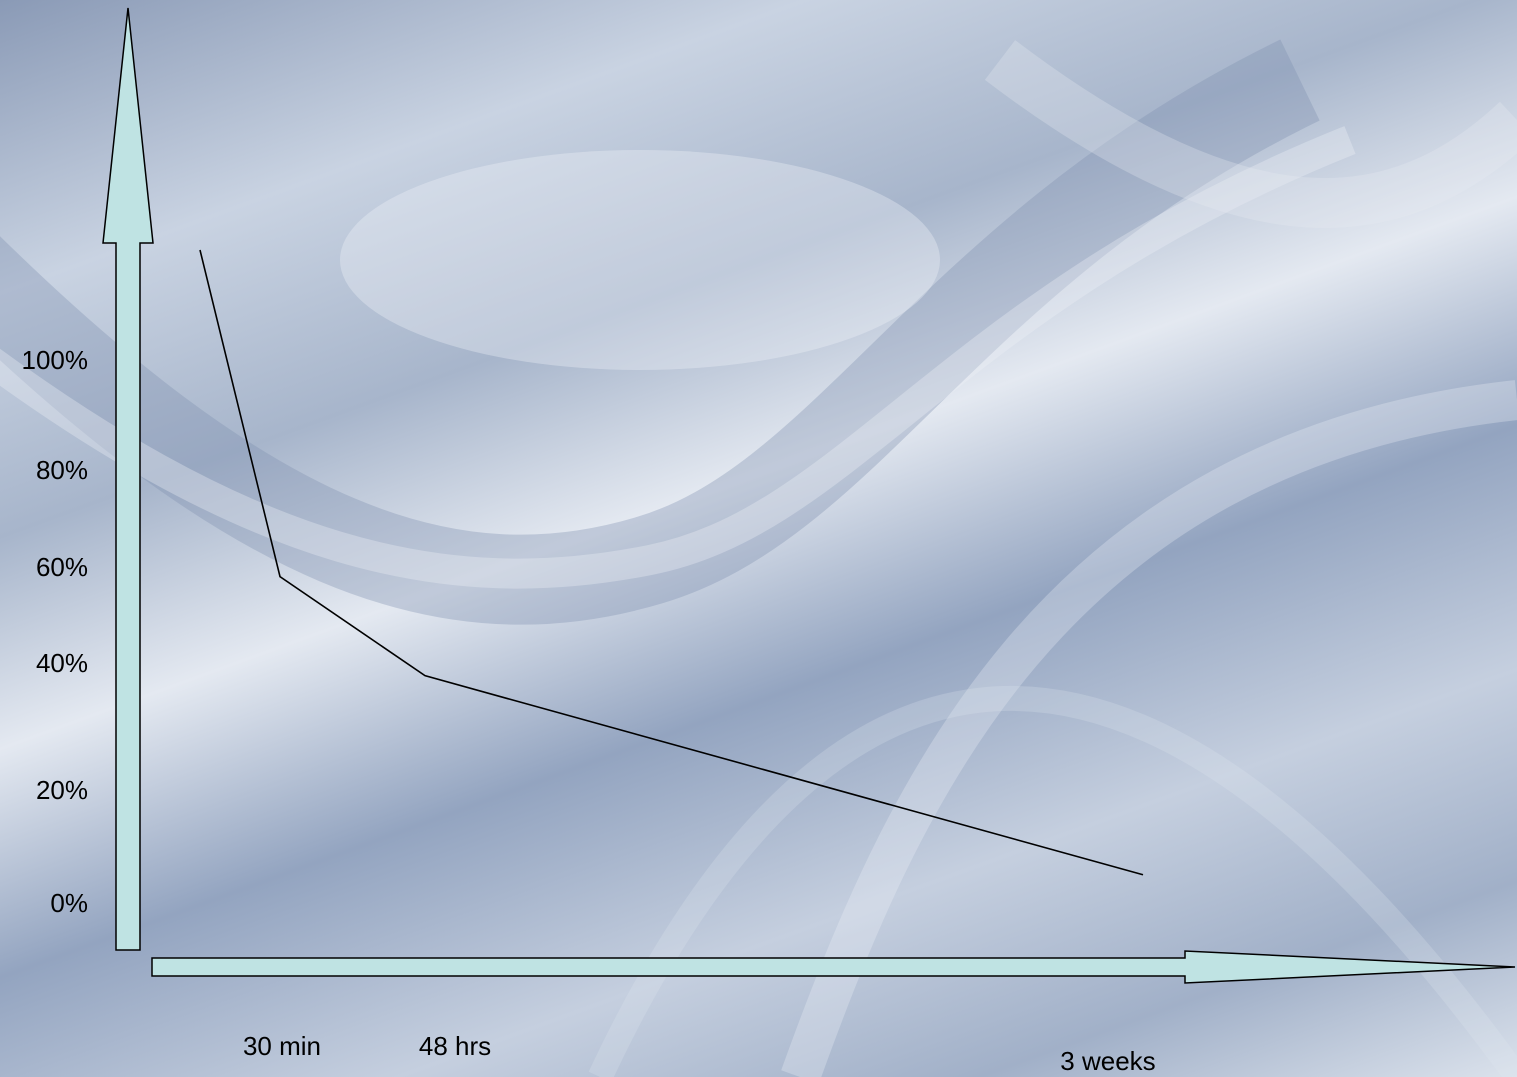  Describe the element at coordinates (55, 360) in the screenshot. I see `y-tick-label: 100%` at that location.